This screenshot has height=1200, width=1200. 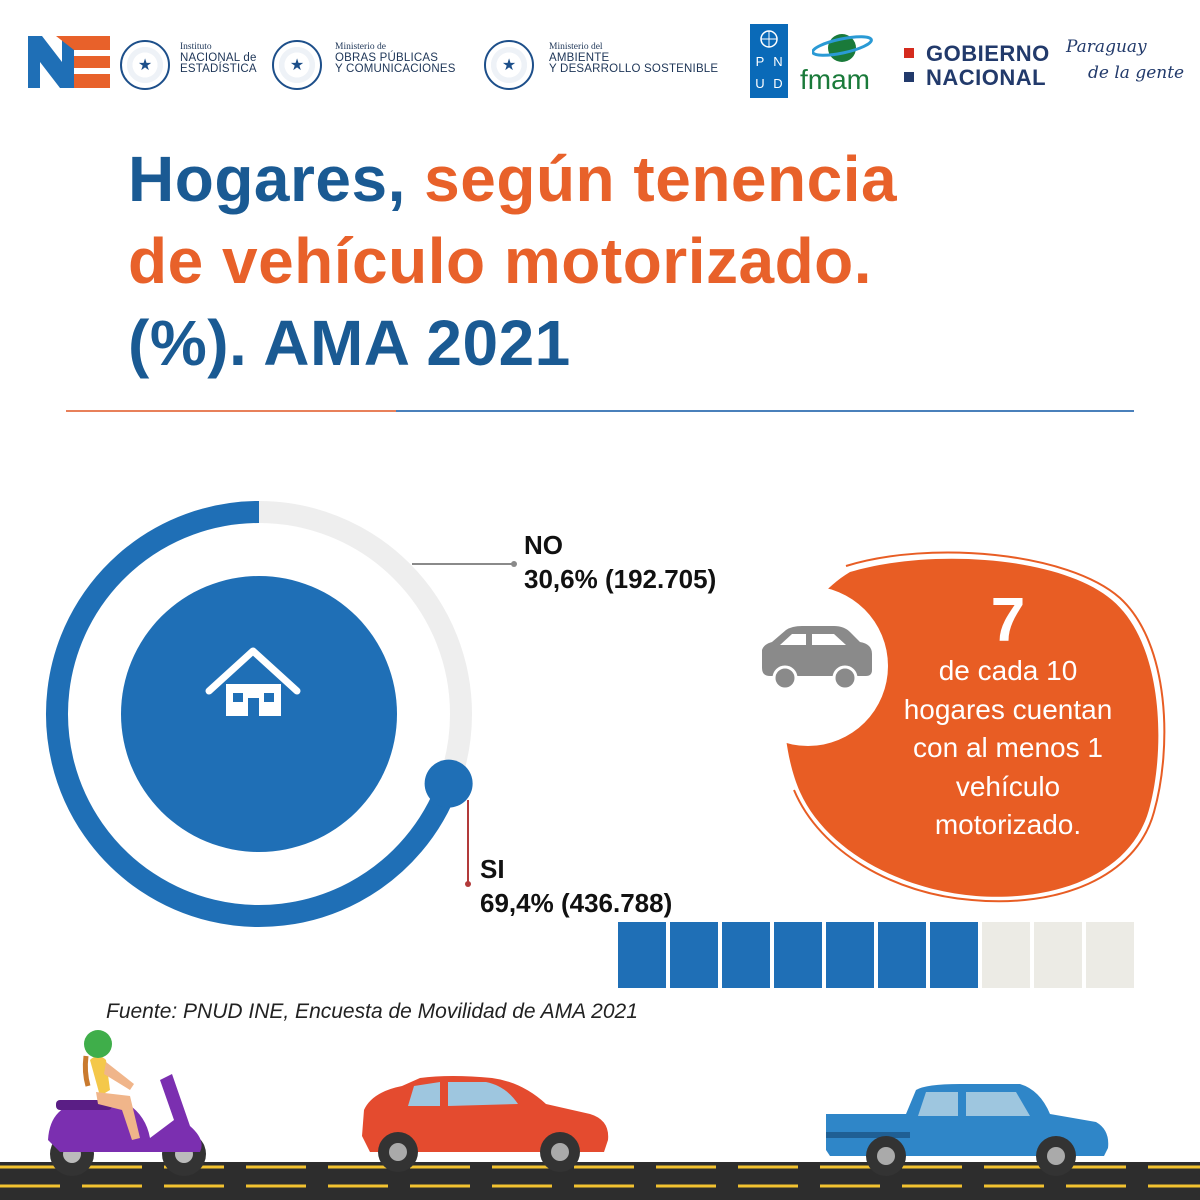 I want to click on scooter-icon, so click(x=127, y=1103).